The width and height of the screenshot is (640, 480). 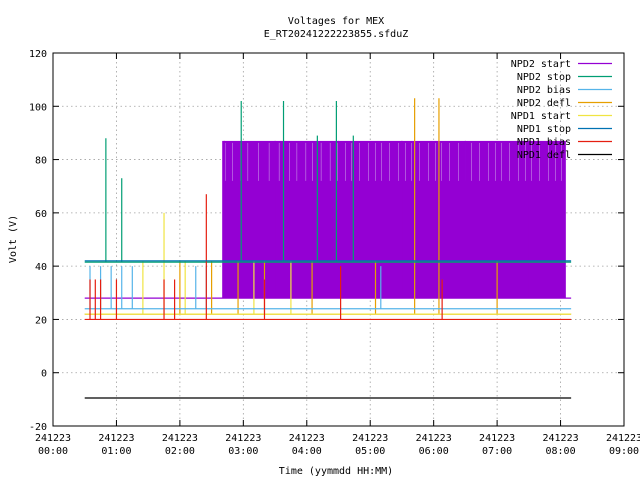 What do you see at coordinates (116, 451) in the screenshot?
I see `x-tick-time: 01:00` at bounding box center [116, 451].